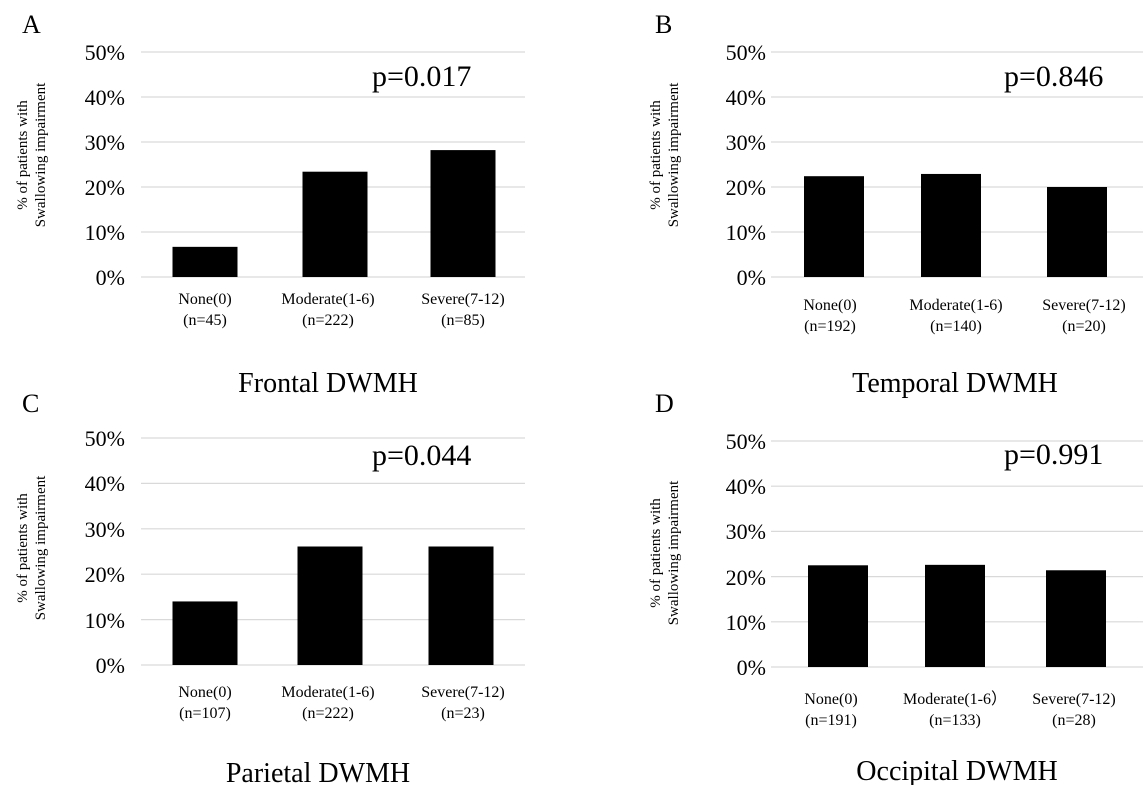  Describe the element at coordinates (205, 320) in the screenshot. I see `x-tick-label-line2: (n=45)` at that location.